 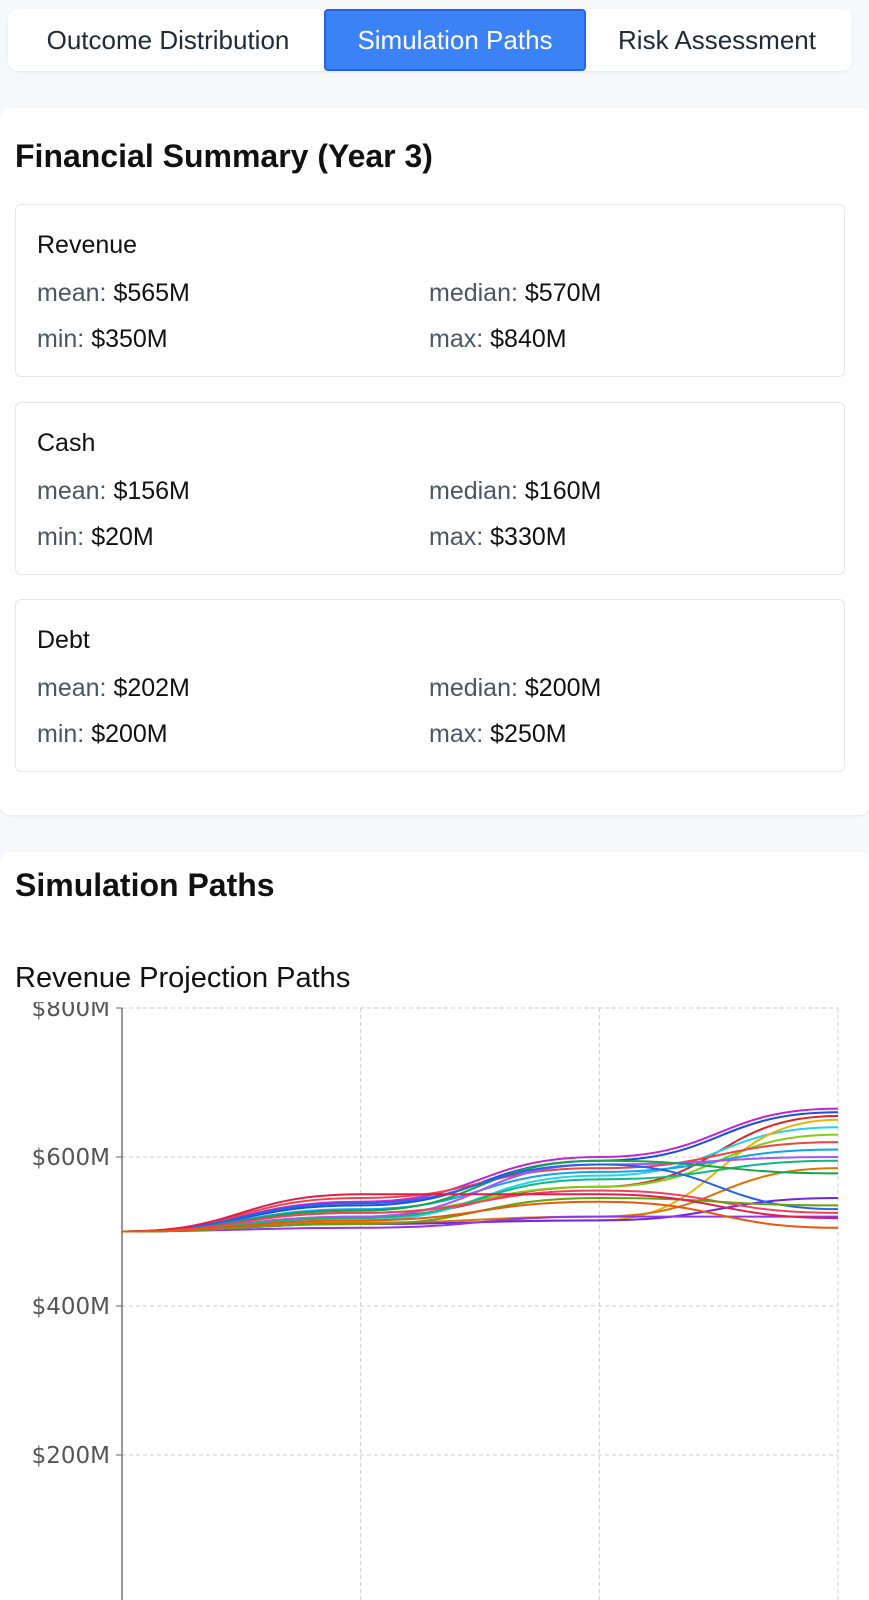 What do you see at coordinates (498, 537) in the screenshot?
I see `stat-max: max: $330M` at bounding box center [498, 537].